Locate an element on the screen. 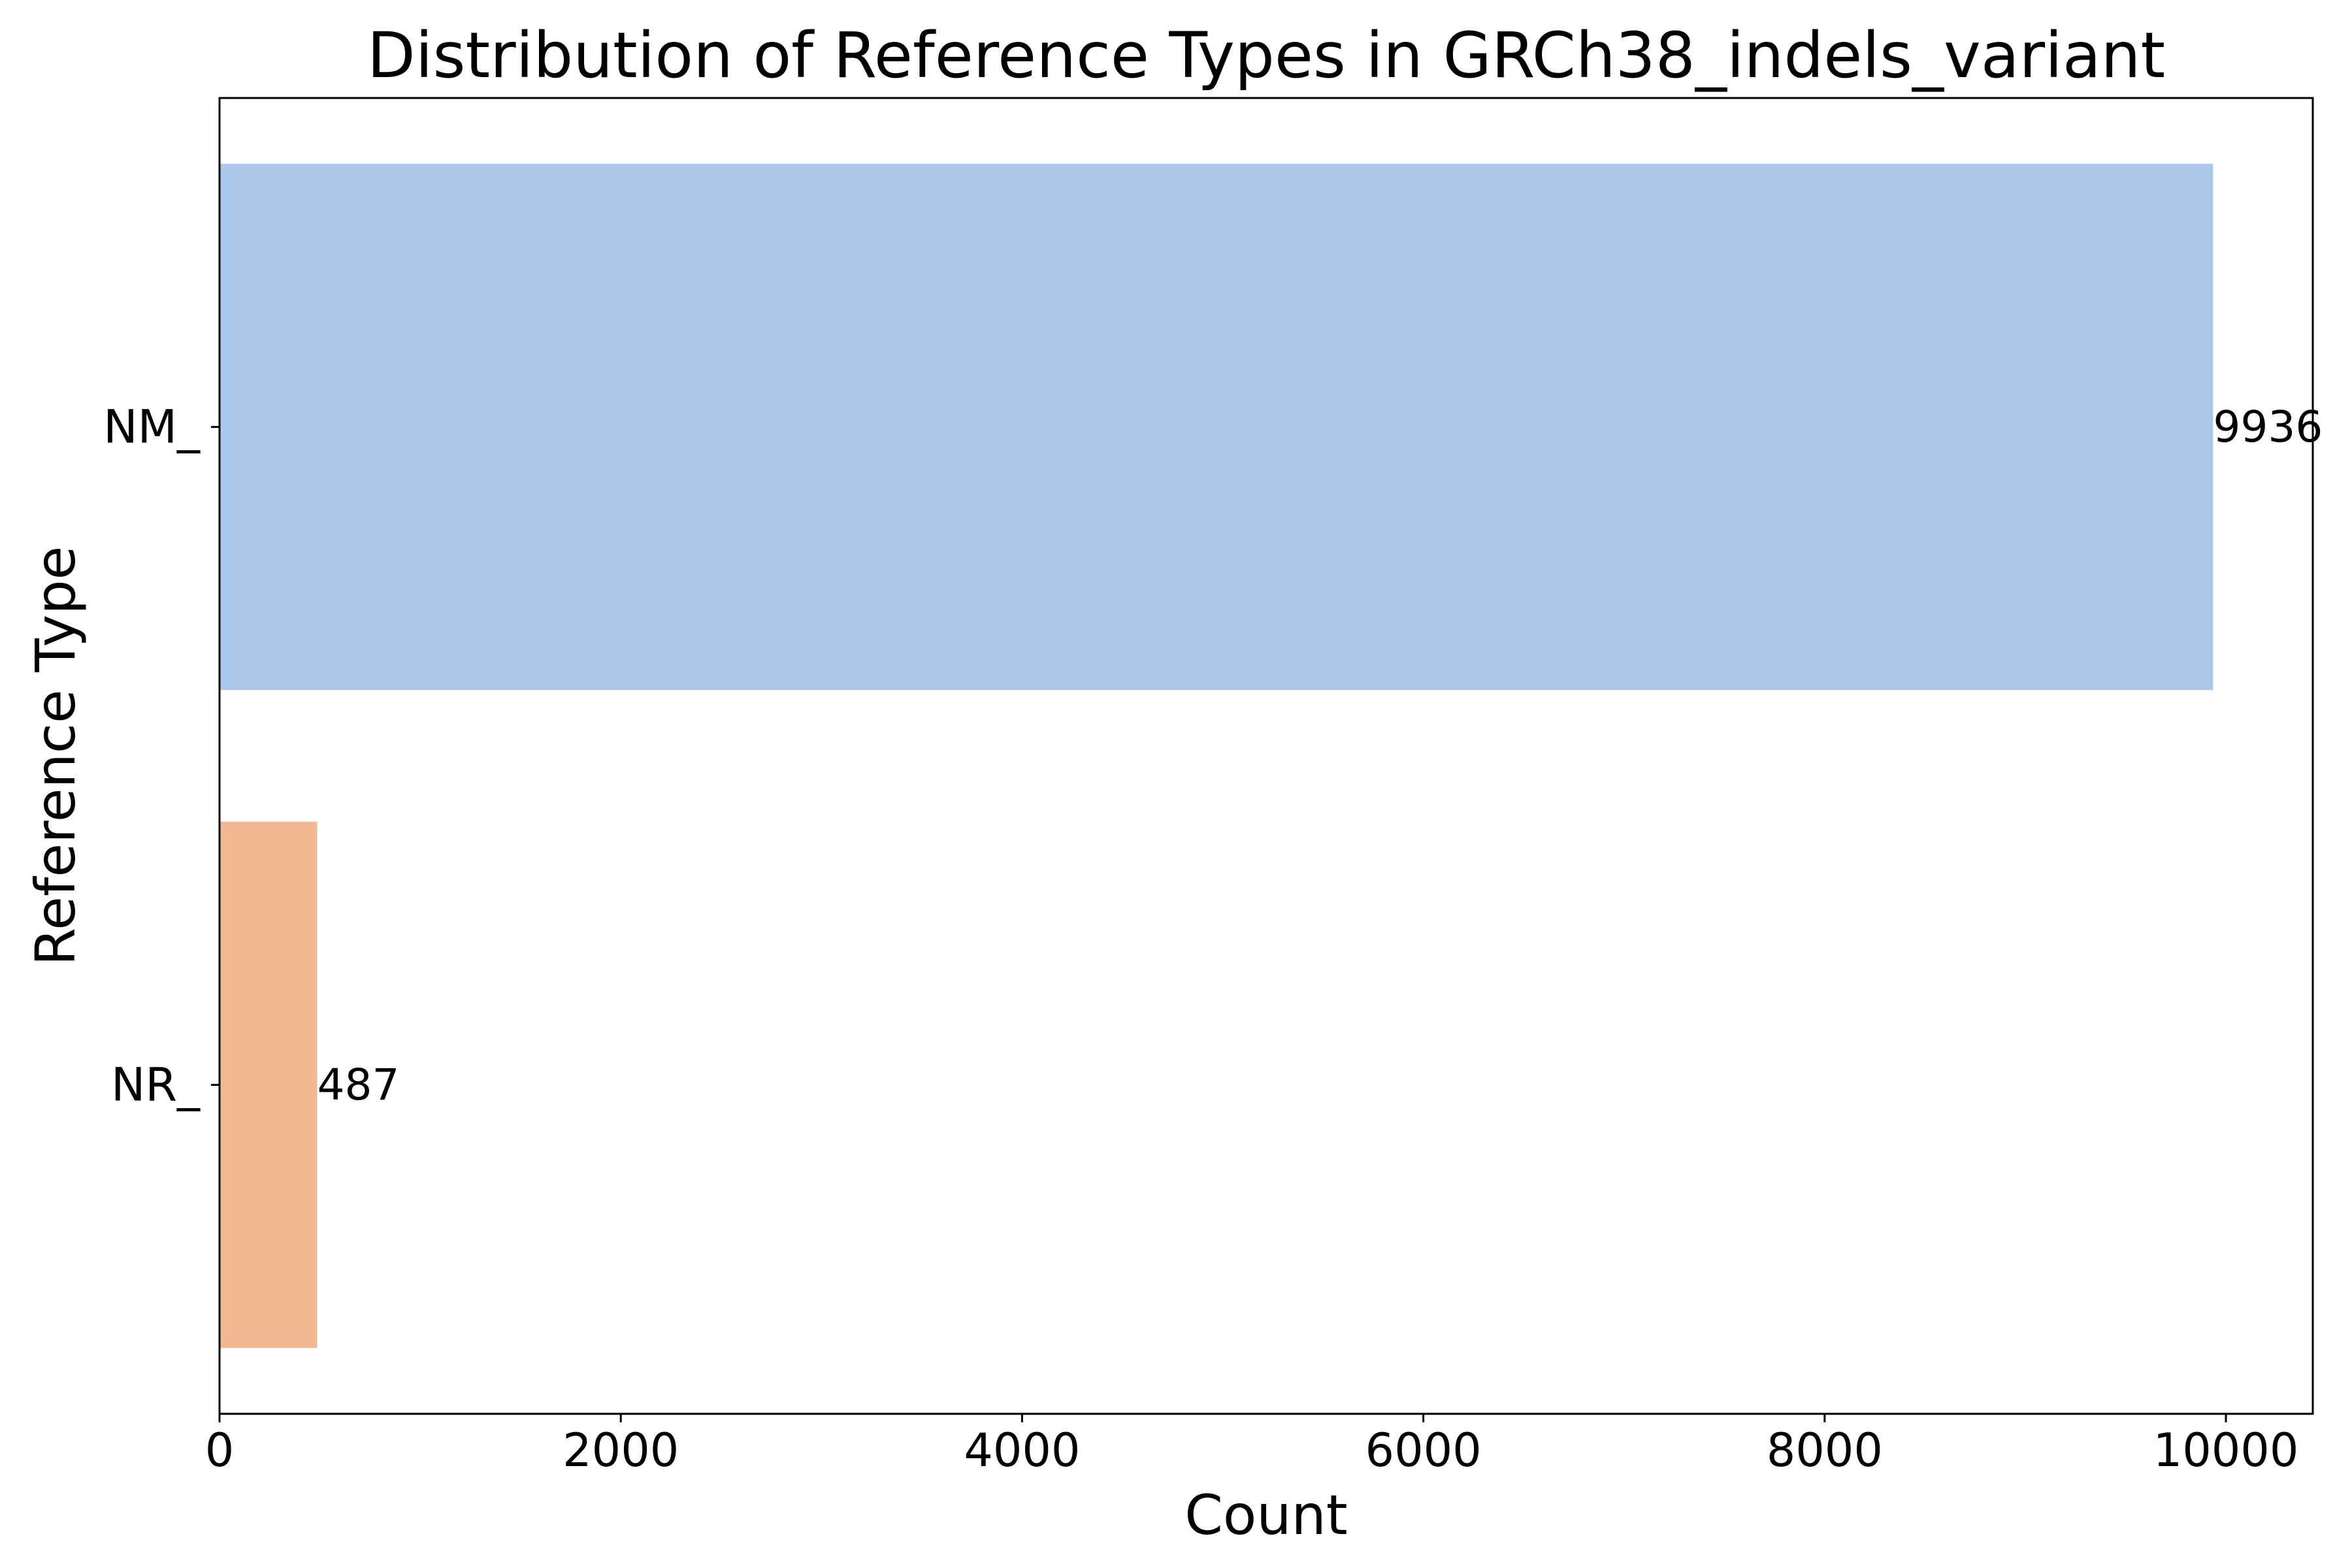  x-axis-label: Count is located at coordinates (1265, 1515).